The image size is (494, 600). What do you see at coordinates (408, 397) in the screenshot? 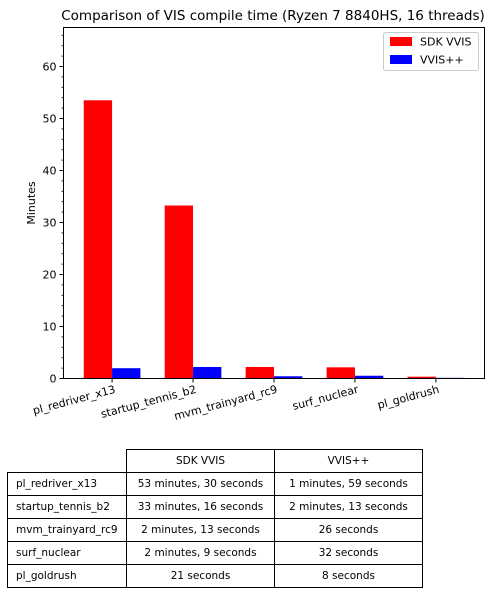
I see `x-tick-label-pl_goldrush: pl_goldrush` at bounding box center [408, 397].